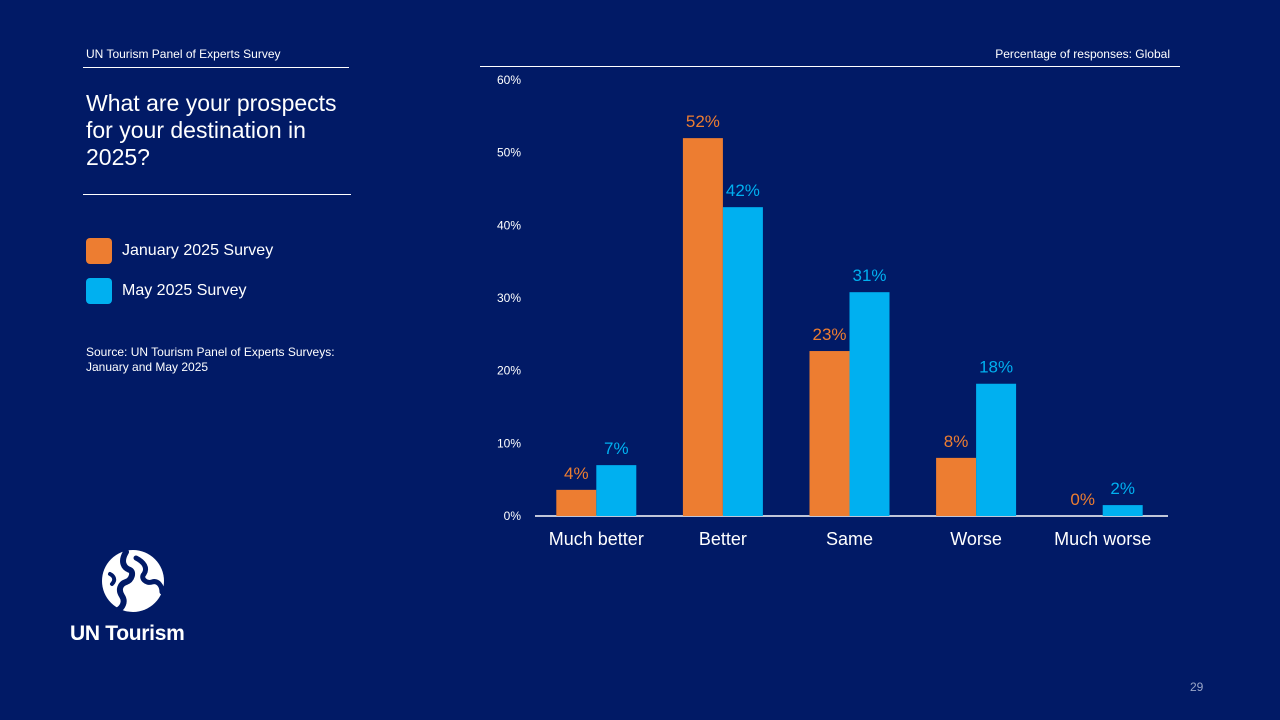 This screenshot has width=1280, height=720. Describe the element at coordinates (509, 153) in the screenshot. I see `y-tick-label: 50%` at that location.